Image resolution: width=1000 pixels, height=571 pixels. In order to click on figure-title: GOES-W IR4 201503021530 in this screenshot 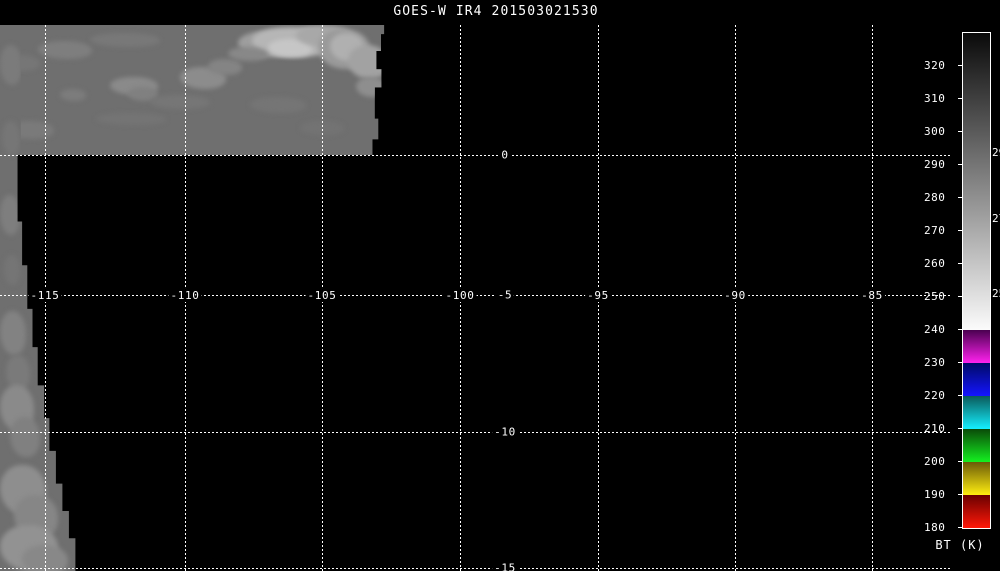, I will do `click(496, 11)`.